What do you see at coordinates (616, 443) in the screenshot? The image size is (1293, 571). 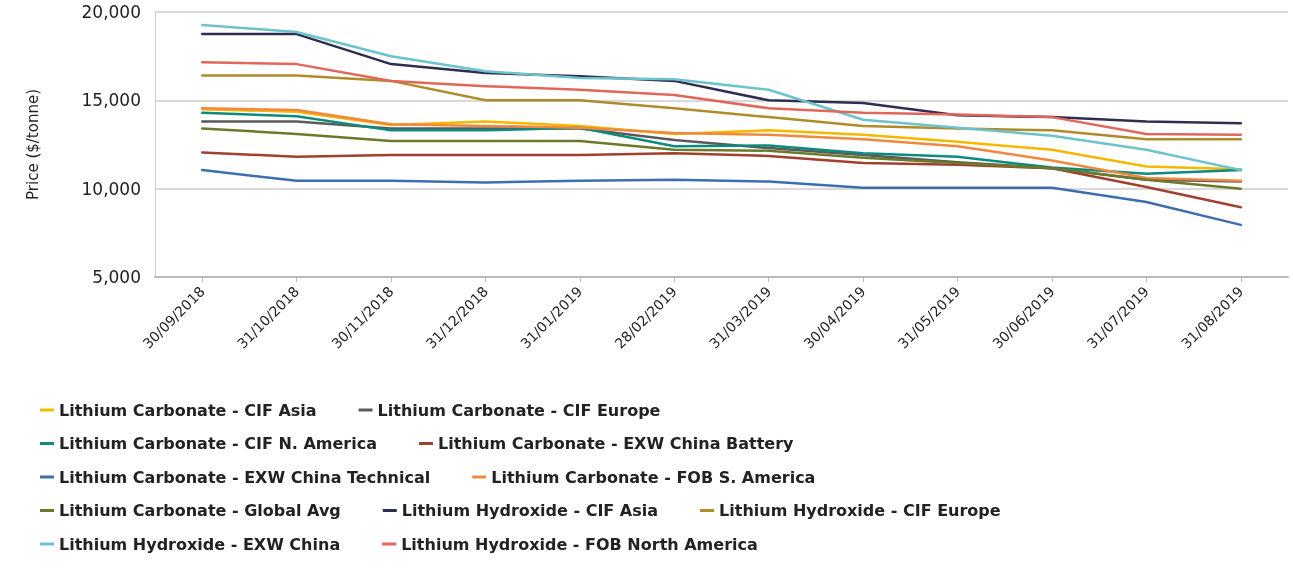 I see `legend-label: Lithium Carbonate - EXW China Battery` at bounding box center [616, 443].